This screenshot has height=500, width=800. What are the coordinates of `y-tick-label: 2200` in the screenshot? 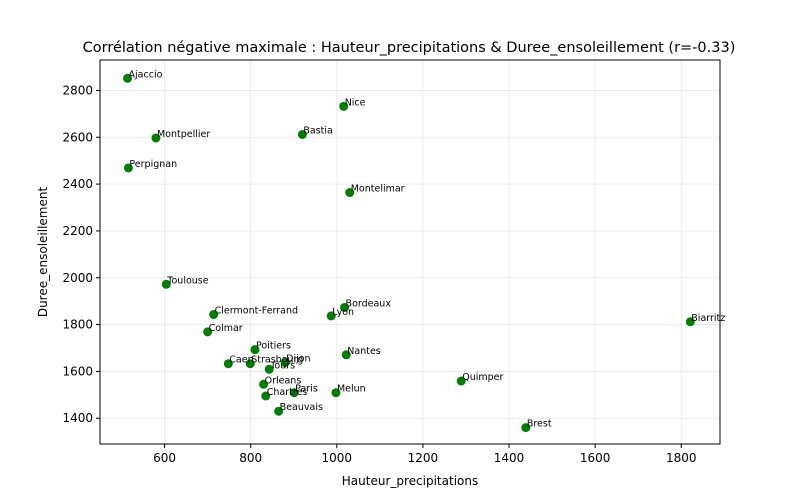 It's located at (77, 231).